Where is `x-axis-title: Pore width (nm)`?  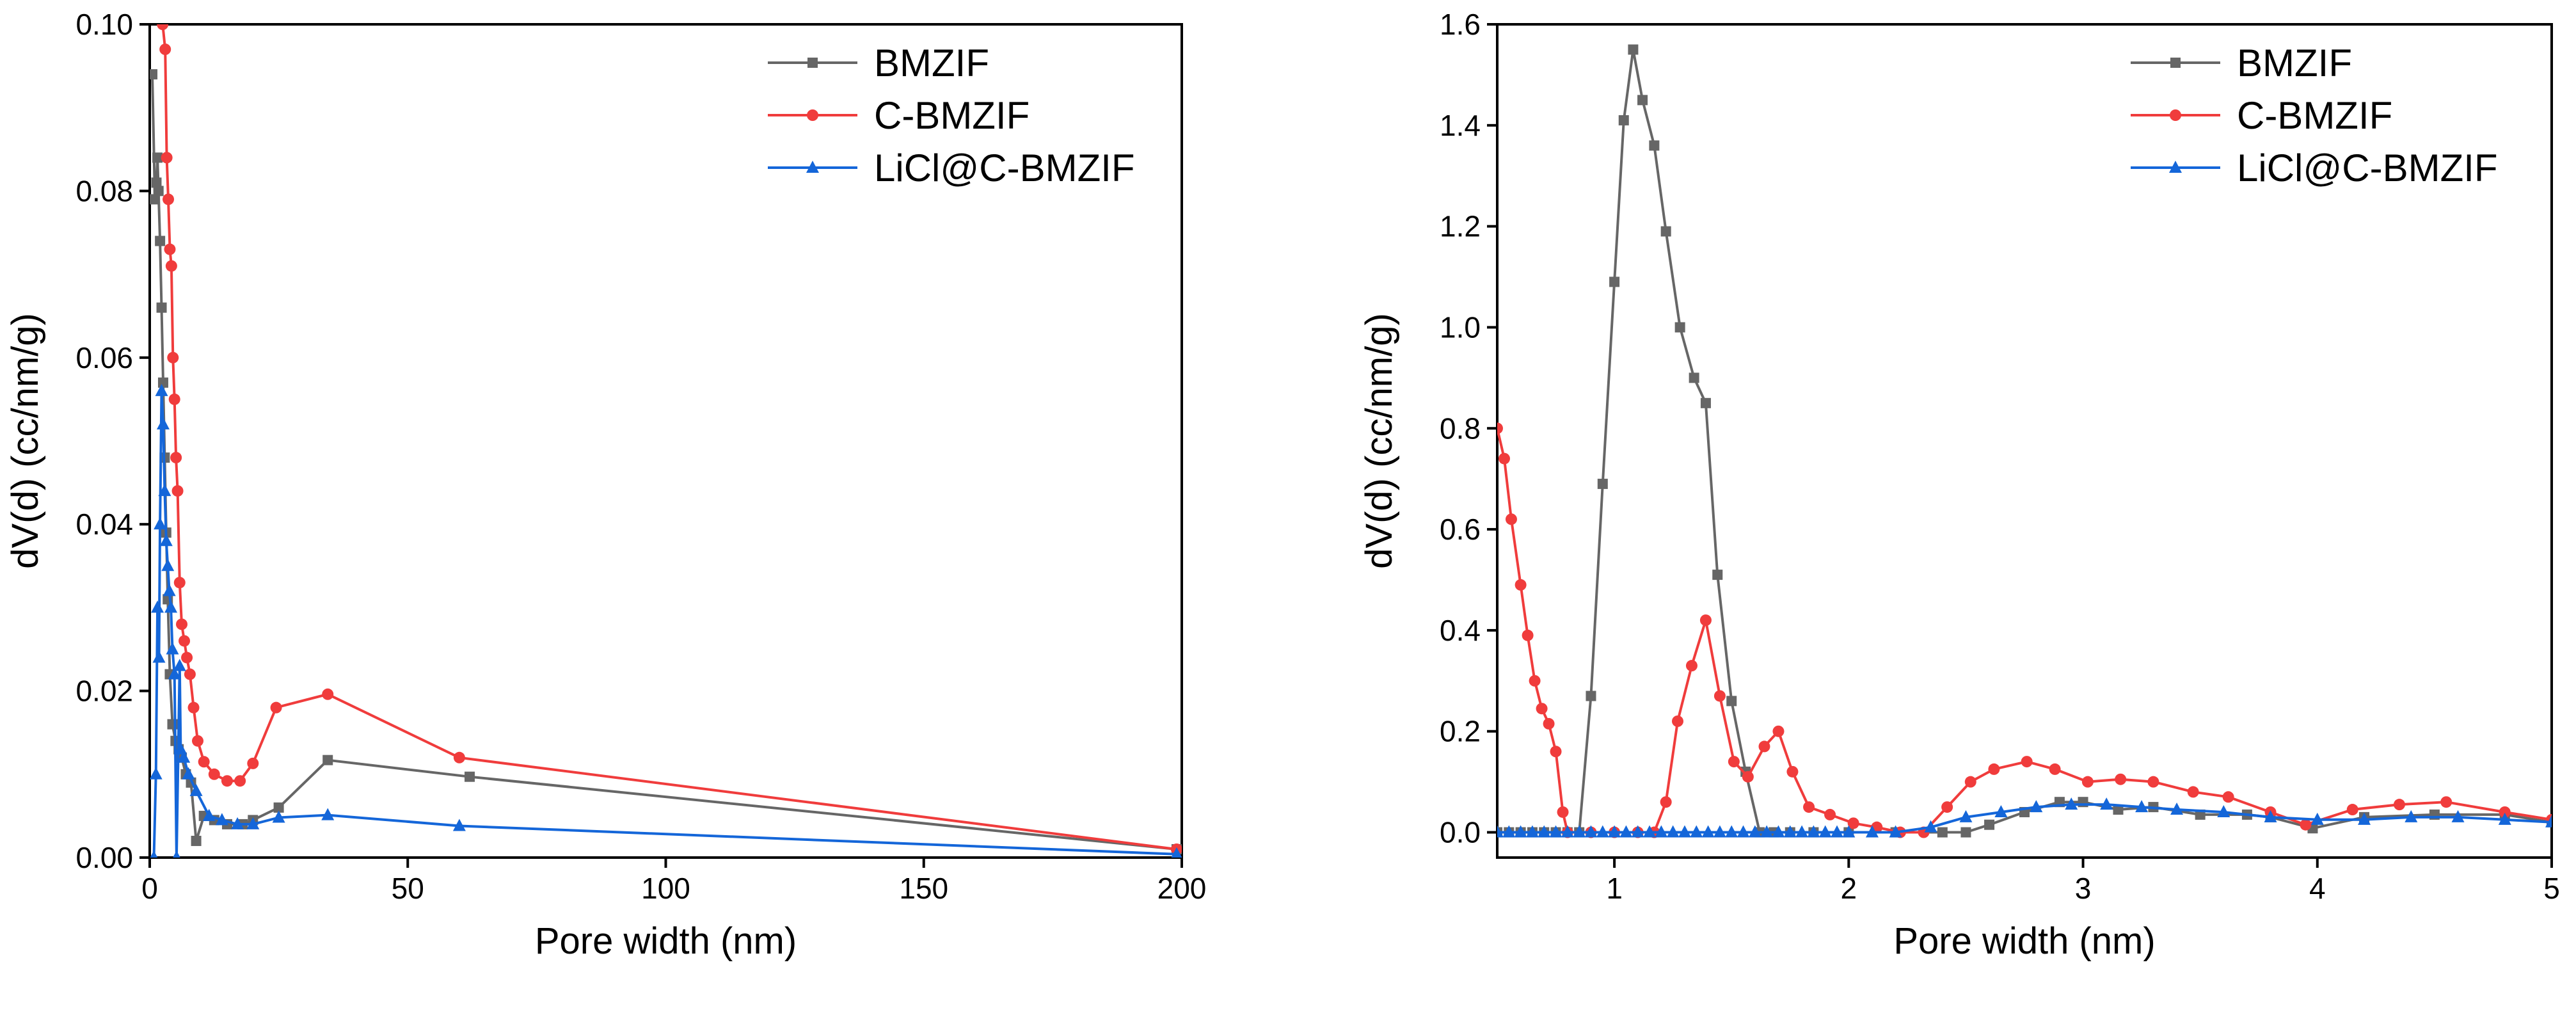
x-axis-title: Pore width (nm) is located at coordinates (2024, 941).